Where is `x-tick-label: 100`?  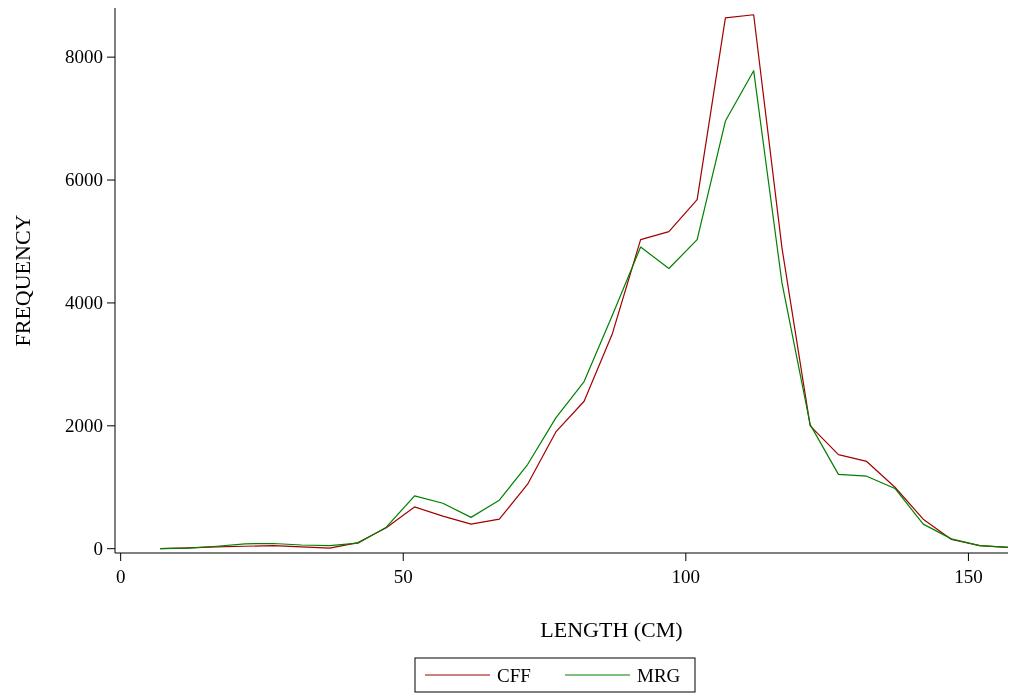
x-tick-label: 100 is located at coordinates (686, 576).